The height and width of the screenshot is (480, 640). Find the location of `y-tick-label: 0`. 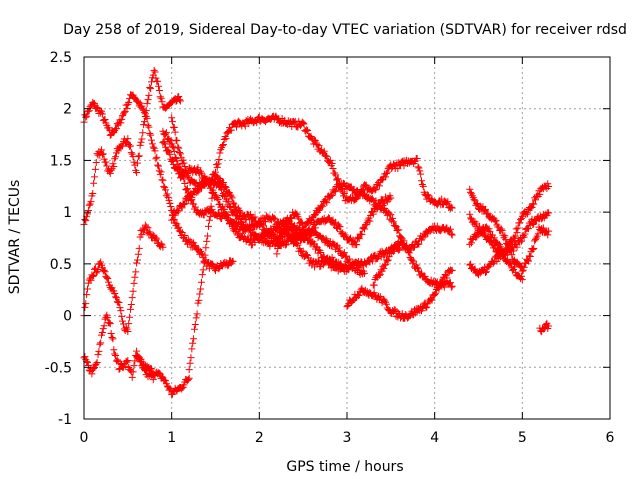

y-tick-label: 0 is located at coordinates (67, 317).